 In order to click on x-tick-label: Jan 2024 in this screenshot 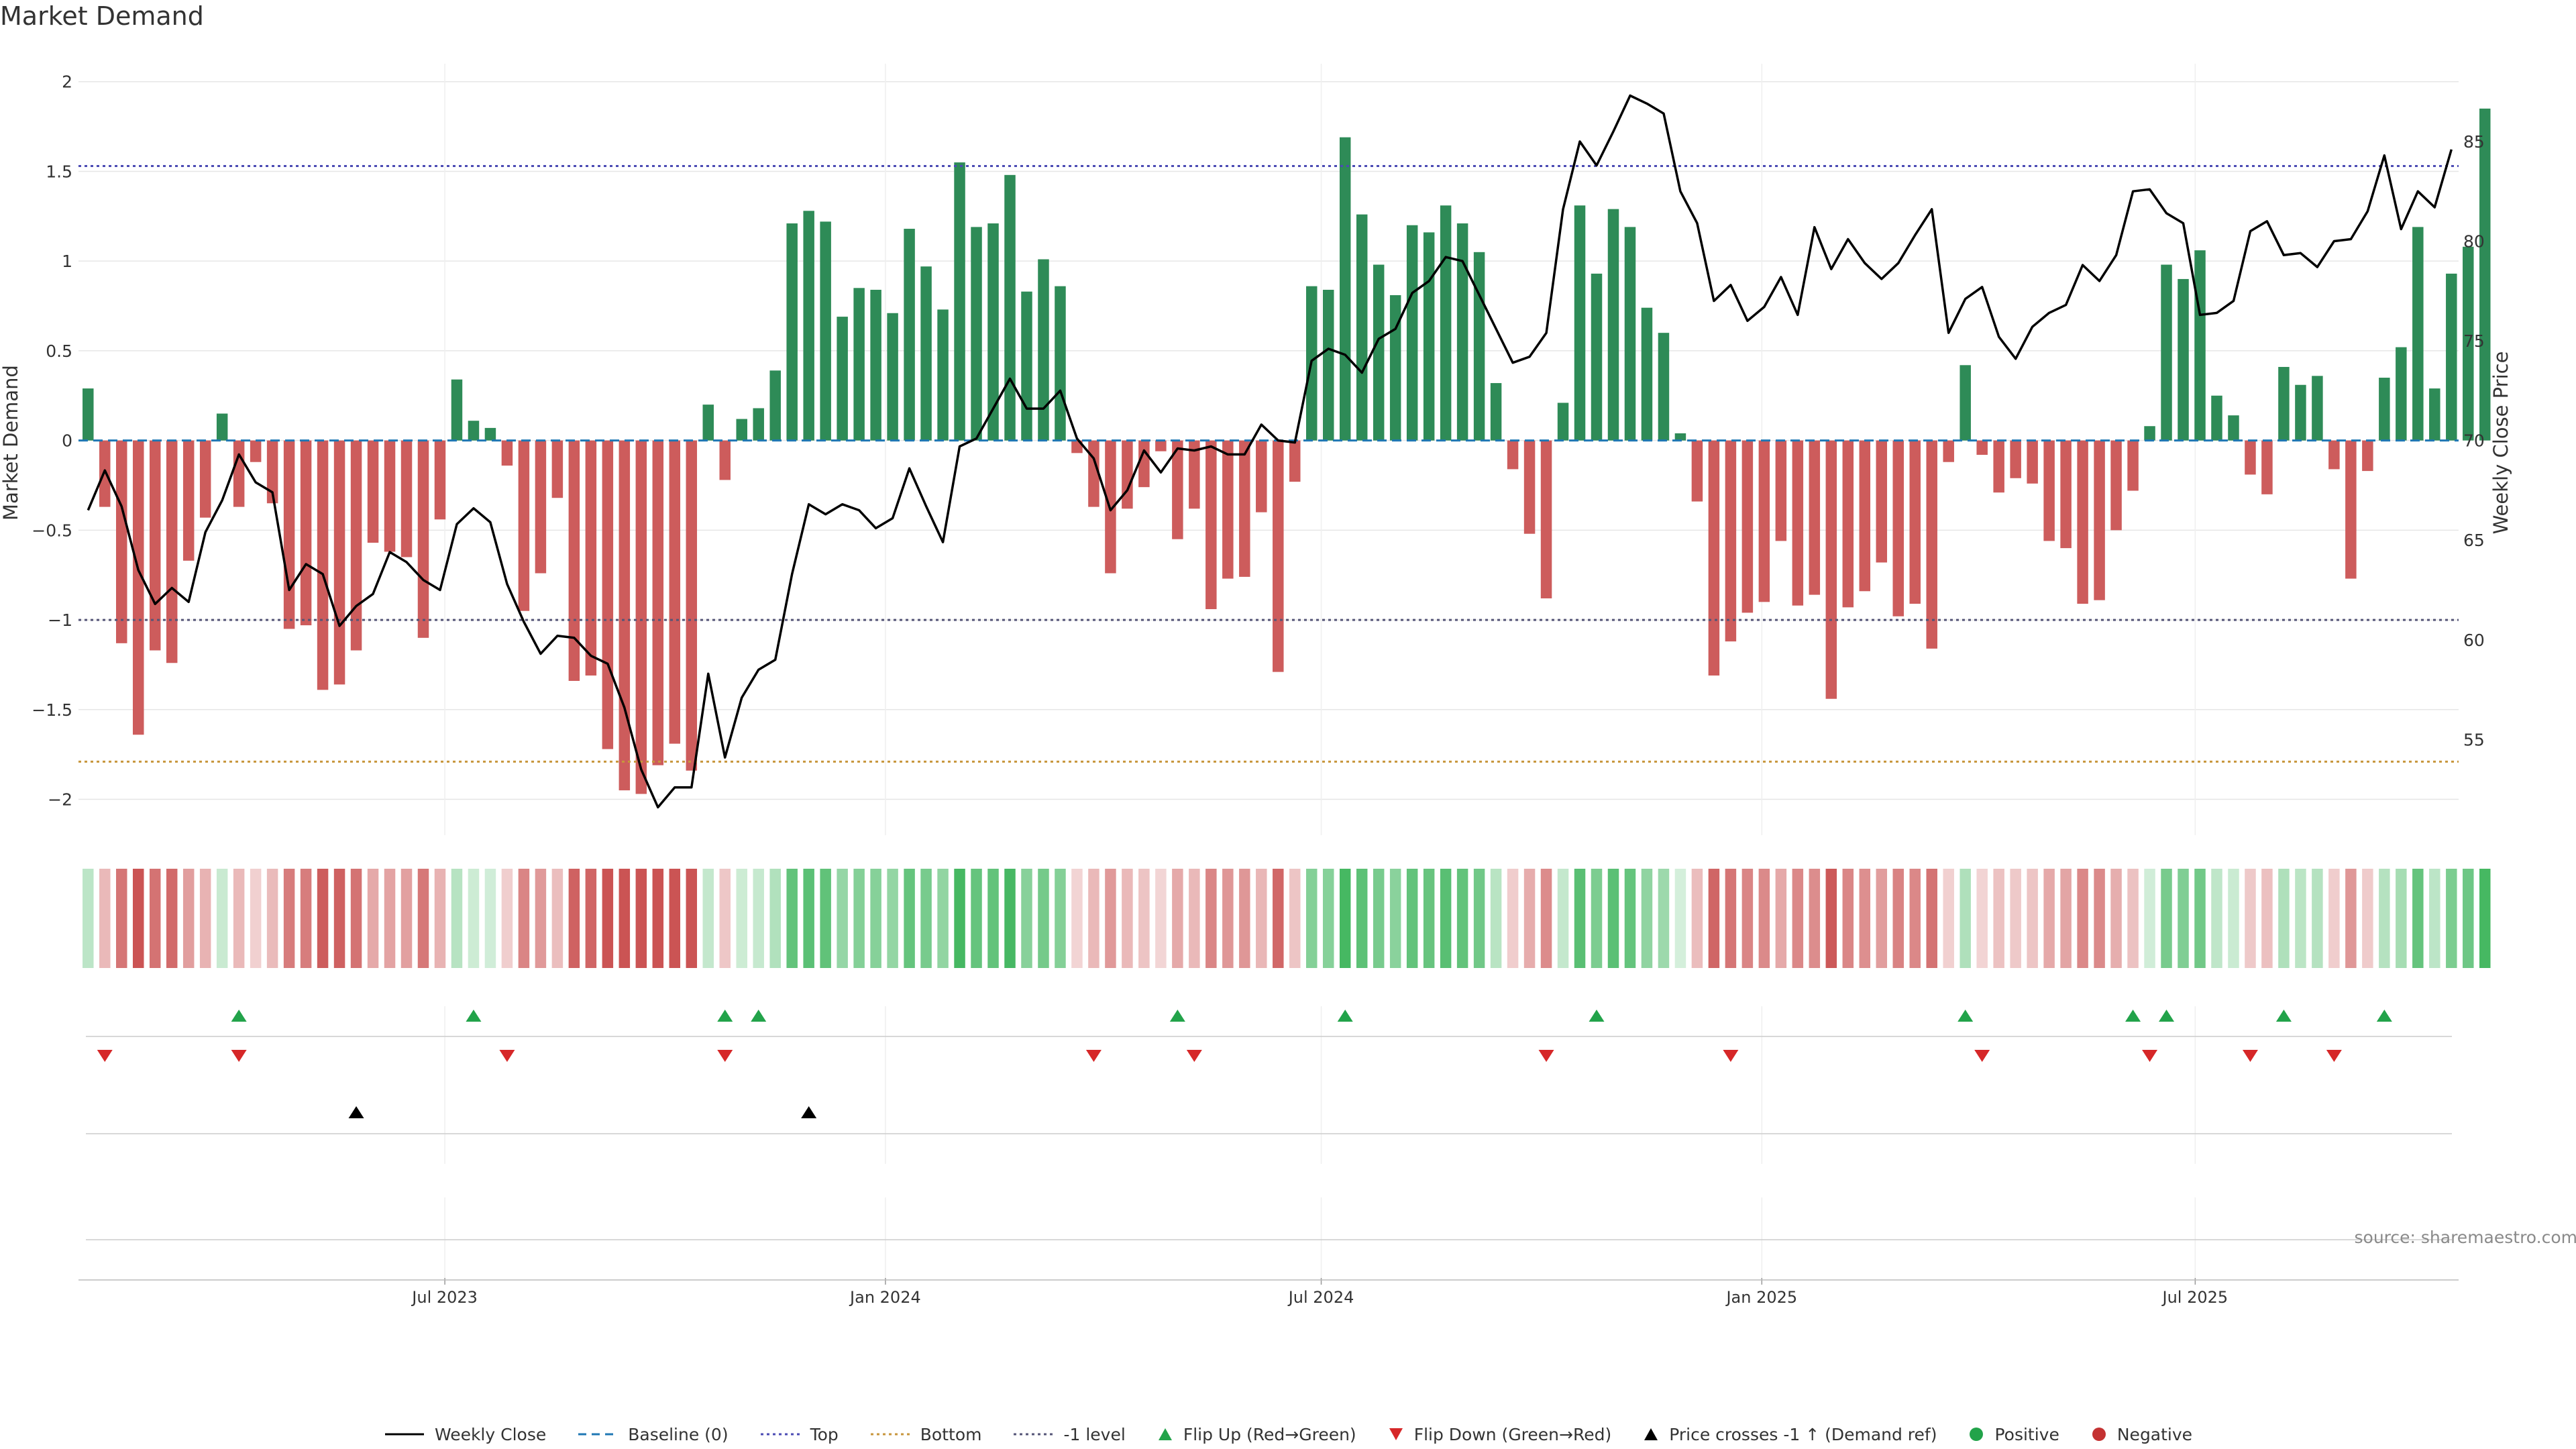, I will do `click(885, 1297)`.